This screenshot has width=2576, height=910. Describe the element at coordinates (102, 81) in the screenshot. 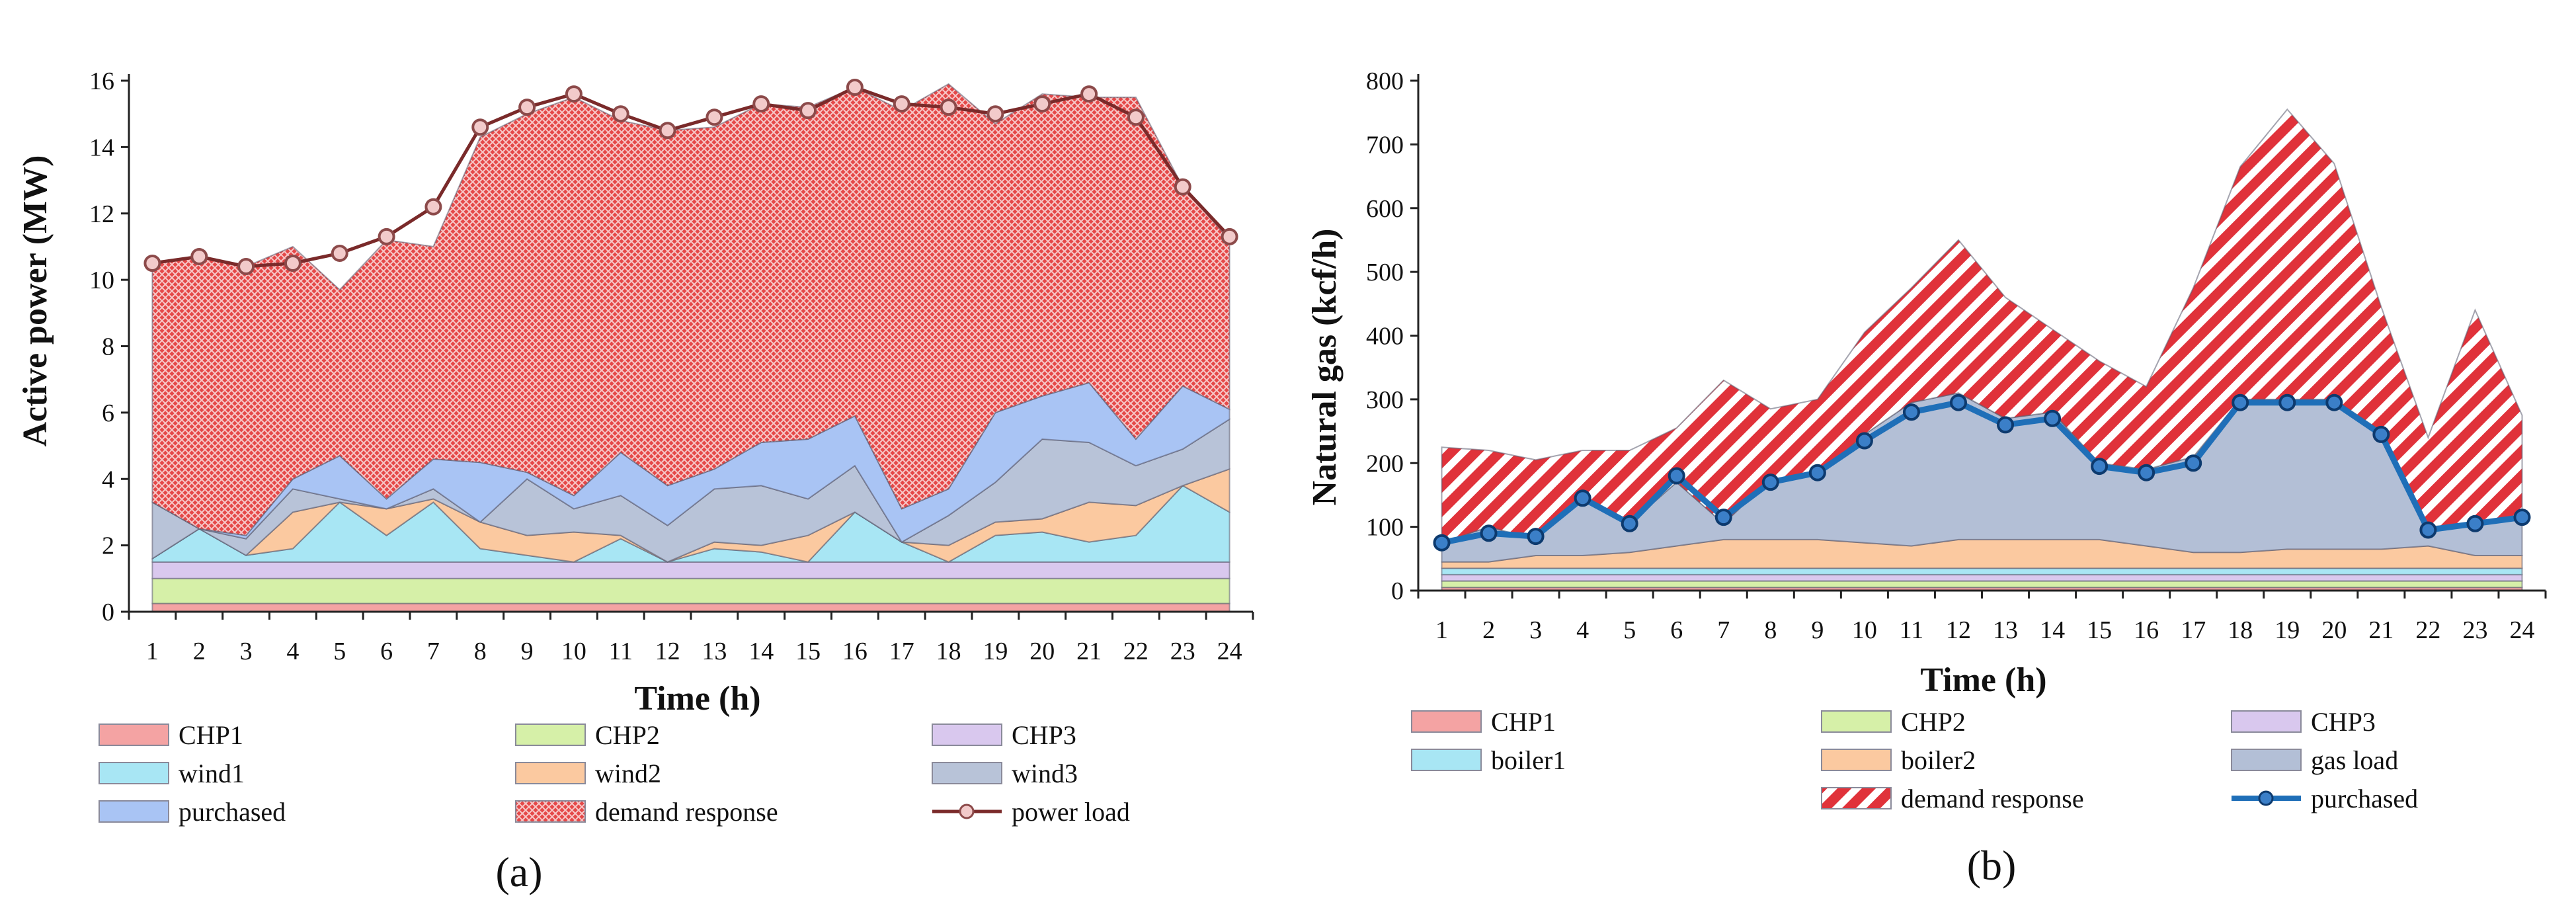

I see `y-tick-label: 16` at that location.